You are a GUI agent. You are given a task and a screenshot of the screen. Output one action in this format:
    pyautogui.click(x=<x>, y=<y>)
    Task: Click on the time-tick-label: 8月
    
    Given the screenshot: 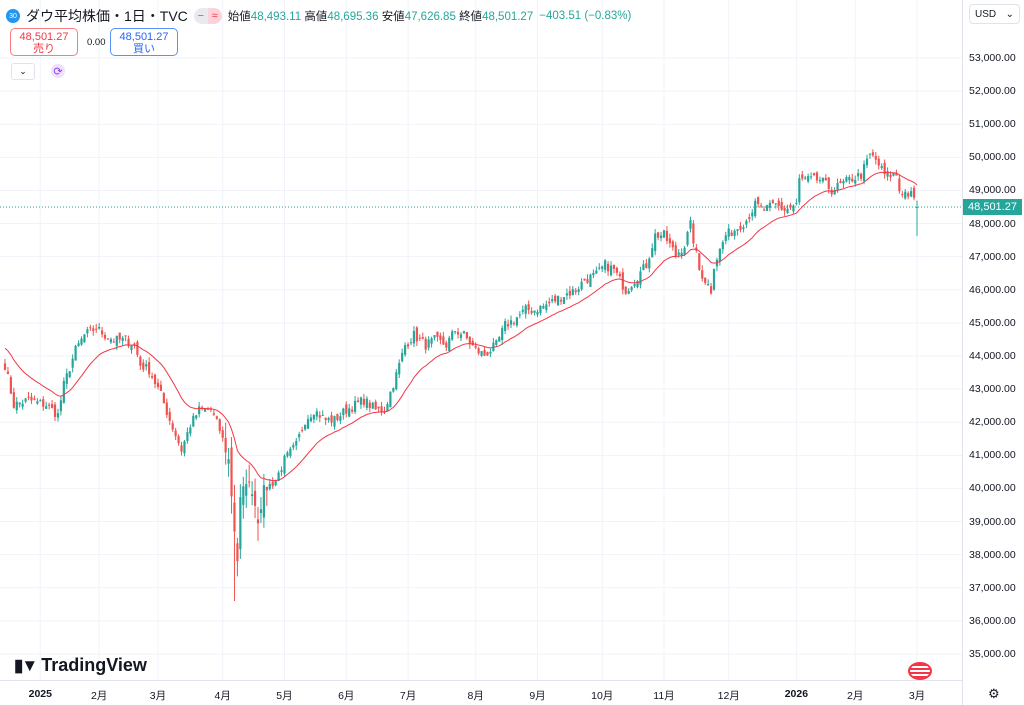 What is the action you would take?
    pyautogui.click(x=475, y=696)
    